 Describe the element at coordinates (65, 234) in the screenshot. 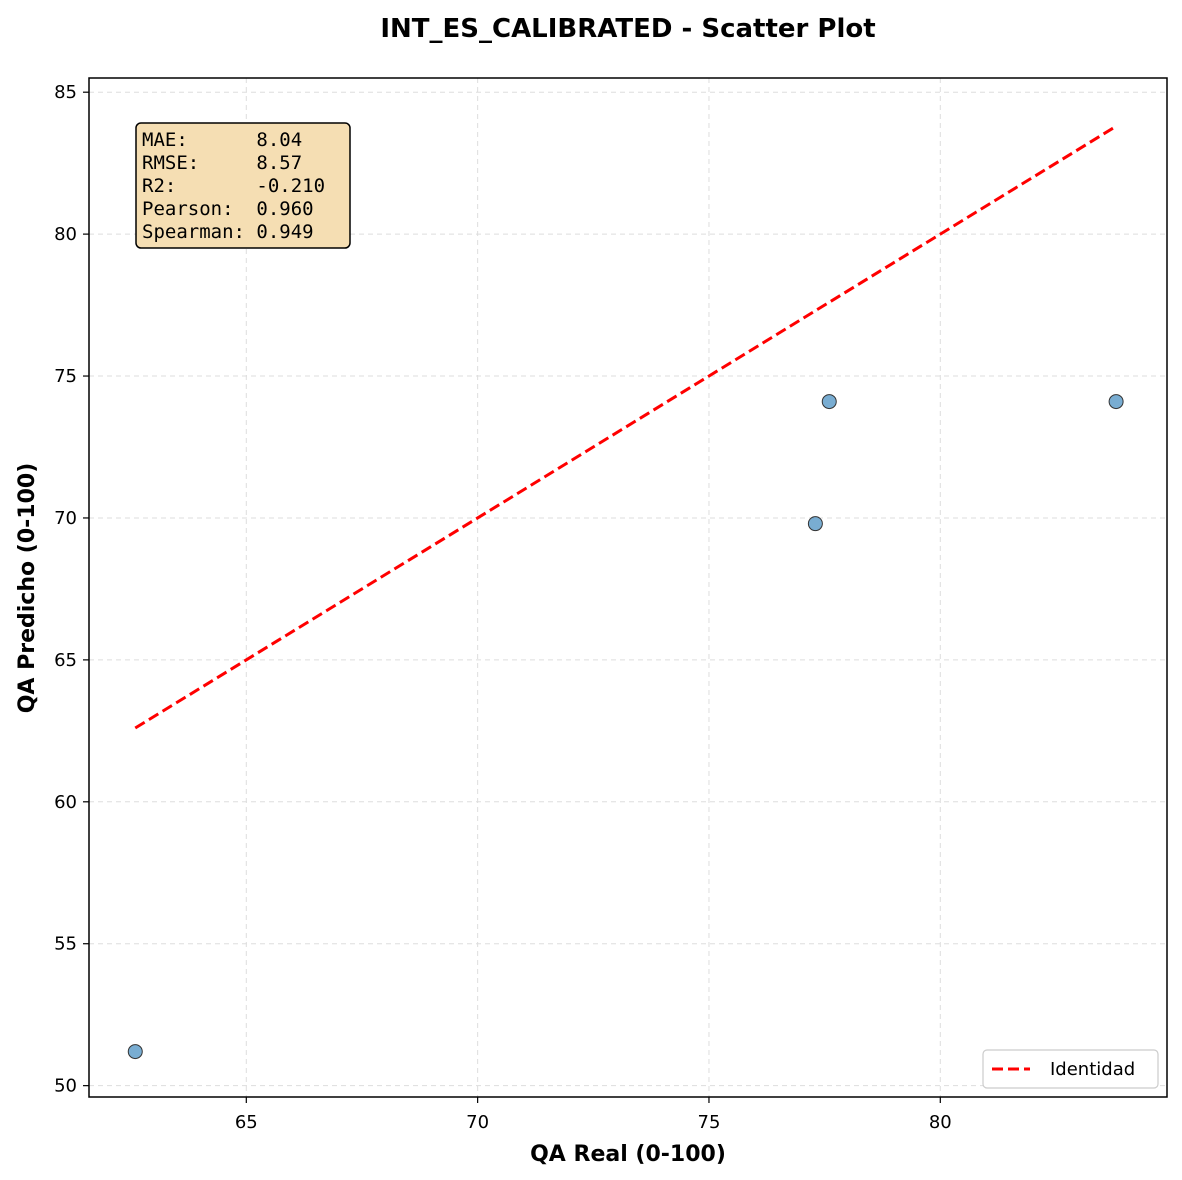

I see `y-tick-label: 80` at that location.